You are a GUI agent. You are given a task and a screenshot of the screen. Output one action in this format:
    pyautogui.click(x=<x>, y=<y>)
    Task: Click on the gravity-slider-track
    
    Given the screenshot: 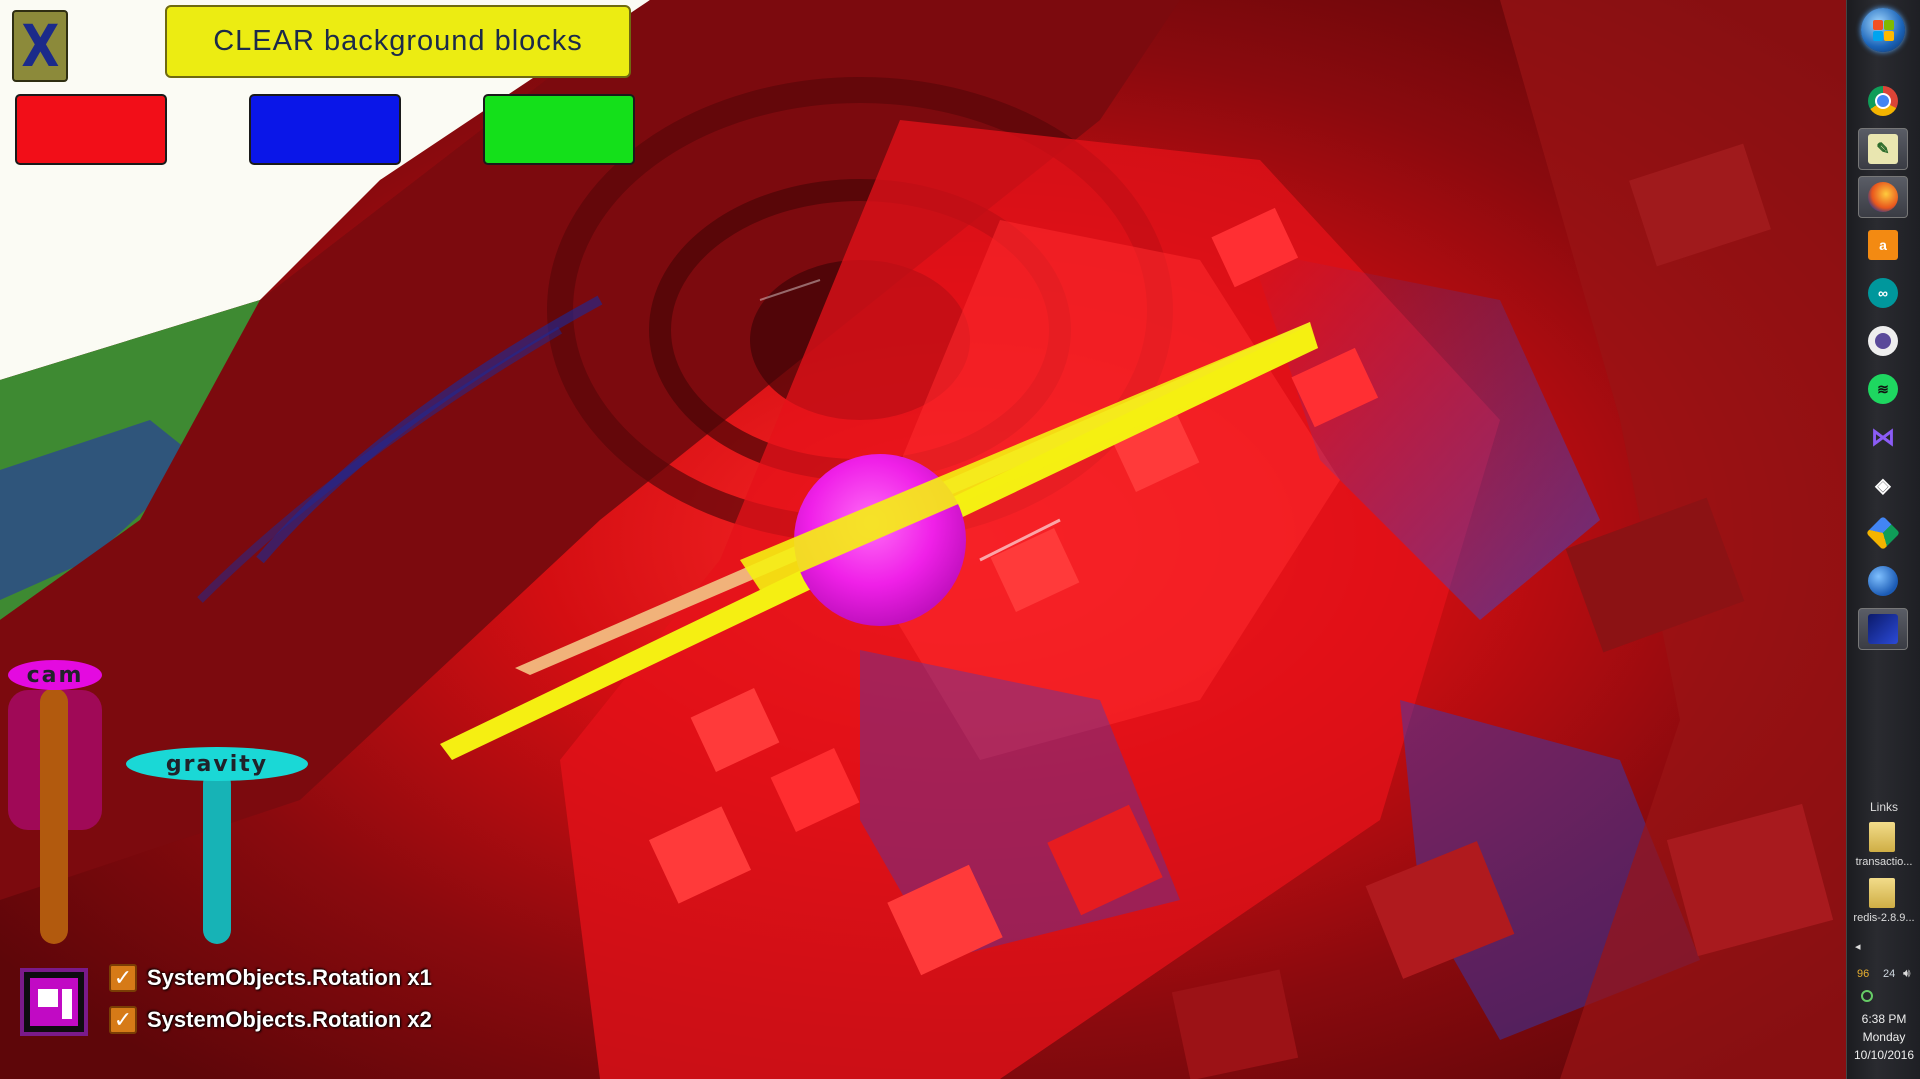 What is the action you would take?
    pyautogui.click(x=217, y=857)
    